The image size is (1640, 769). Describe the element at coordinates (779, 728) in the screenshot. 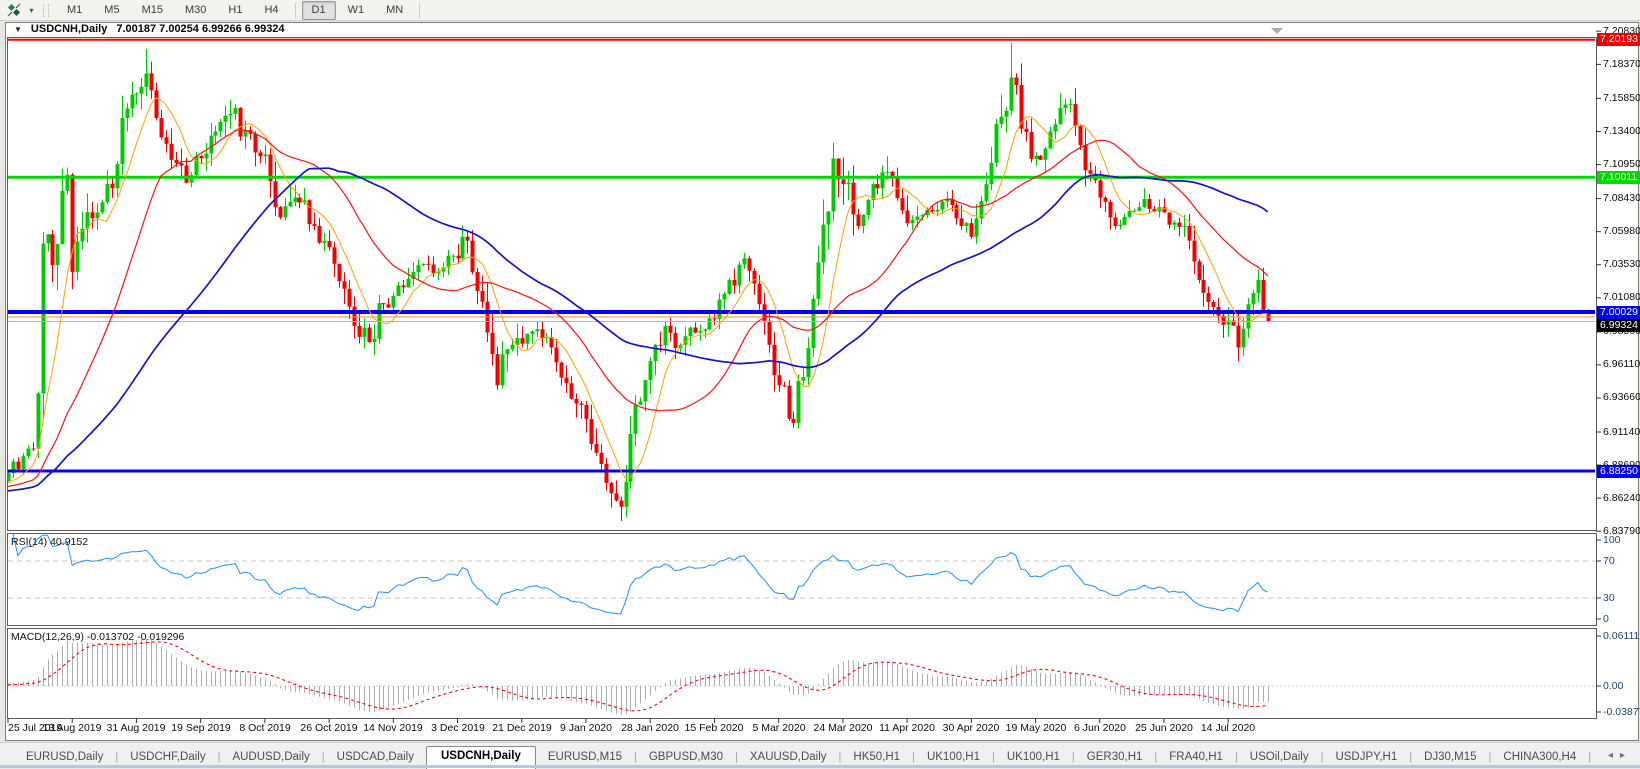

I see `date-axis-tick: 5 Mar 2020` at that location.